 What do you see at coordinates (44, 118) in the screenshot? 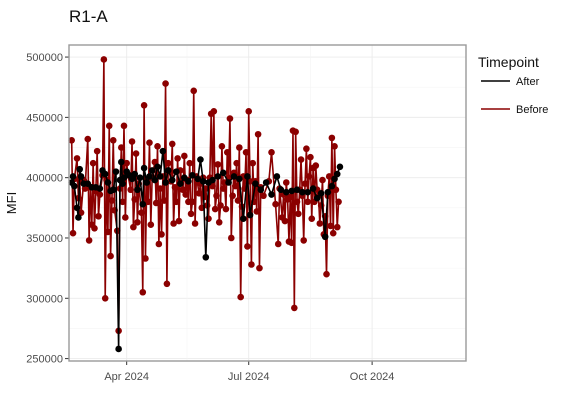
I see `y-tick-label: 450000` at bounding box center [44, 118].